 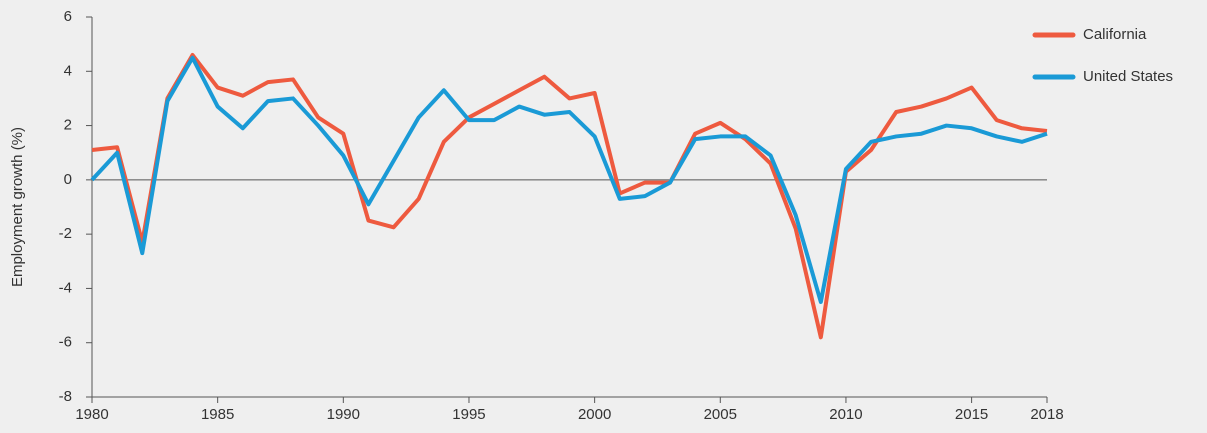 I want to click on x-tick-label: 1990, so click(x=343, y=414).